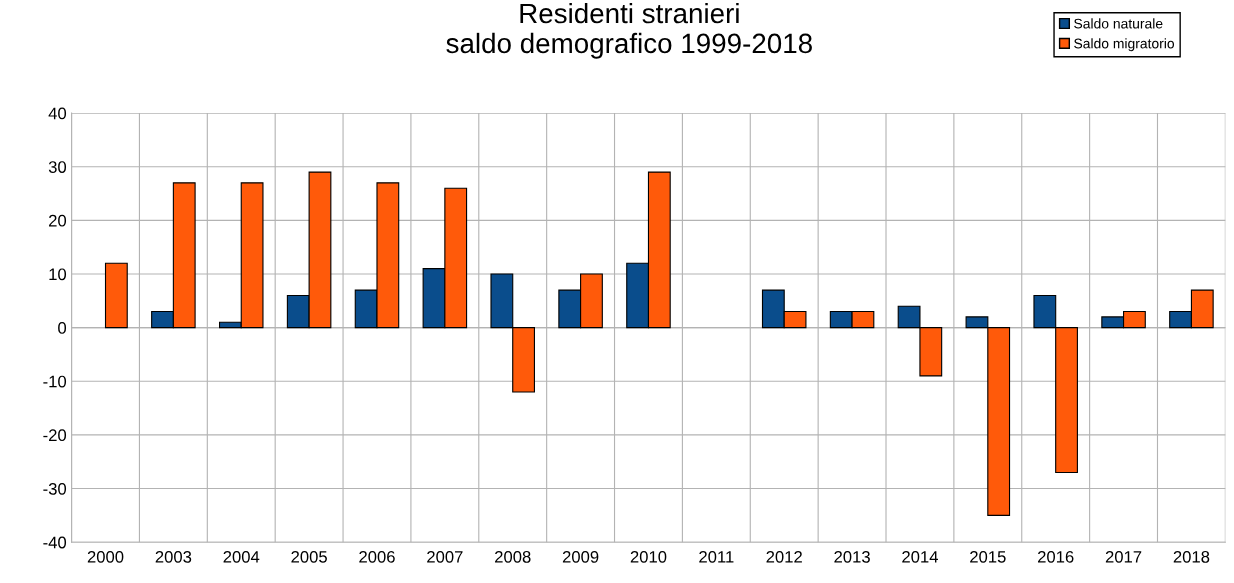  I want to click on x-tick-label: 2017, so click(1123, 556).